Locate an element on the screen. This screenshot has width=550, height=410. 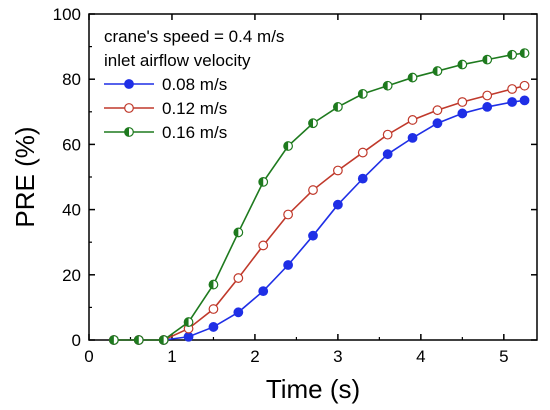
x-tick-label: 4 is located at coordinates (420, 356).